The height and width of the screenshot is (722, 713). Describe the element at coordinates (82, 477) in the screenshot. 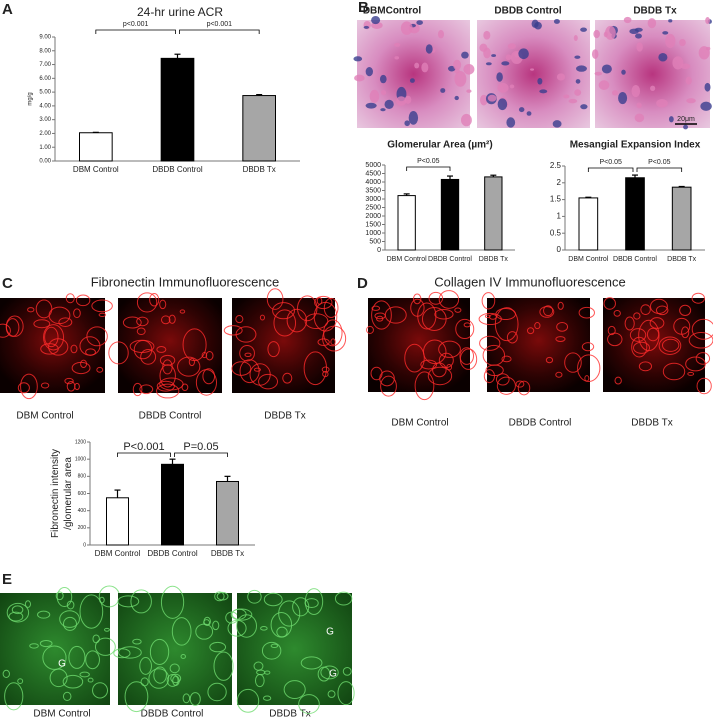

I see `y-tick-label: 800` at that location.